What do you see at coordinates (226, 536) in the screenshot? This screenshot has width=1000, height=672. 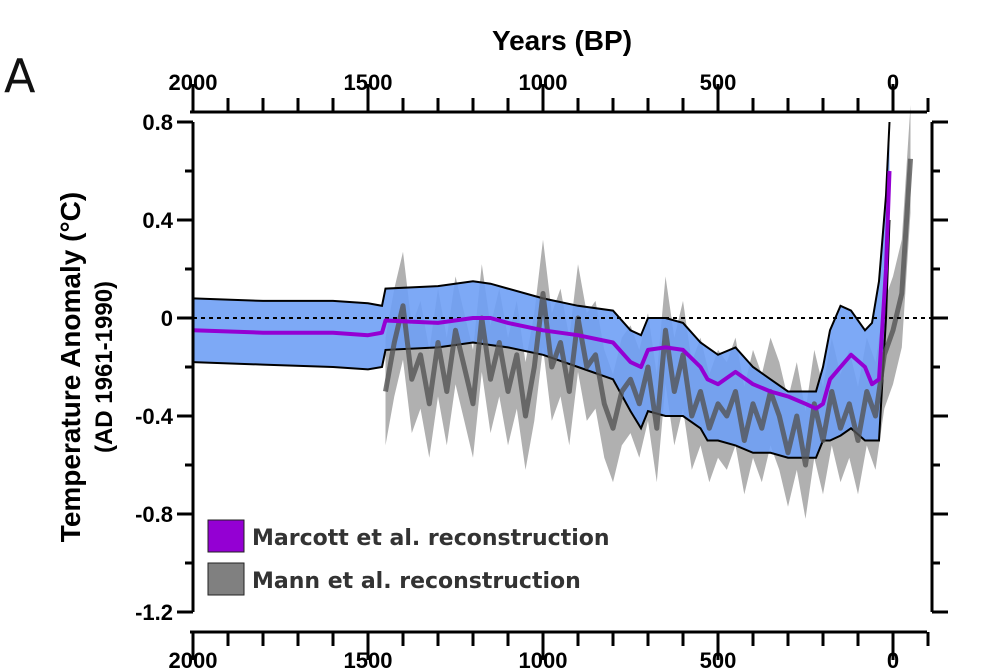 I see `legend-swatch-marcott` at bounding box center [226, 536].